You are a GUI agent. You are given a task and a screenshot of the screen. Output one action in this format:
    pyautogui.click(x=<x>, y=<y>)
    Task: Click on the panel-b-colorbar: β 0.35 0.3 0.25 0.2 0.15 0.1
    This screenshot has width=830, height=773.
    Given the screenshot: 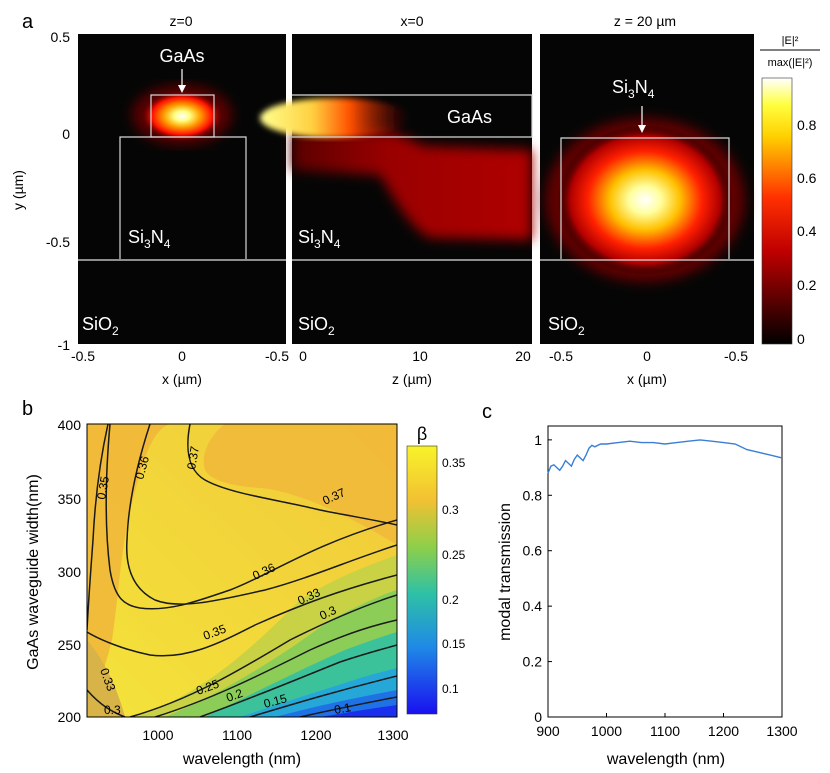 What is the action you would take?
    pyautogui.click(x=436, y=569)
    